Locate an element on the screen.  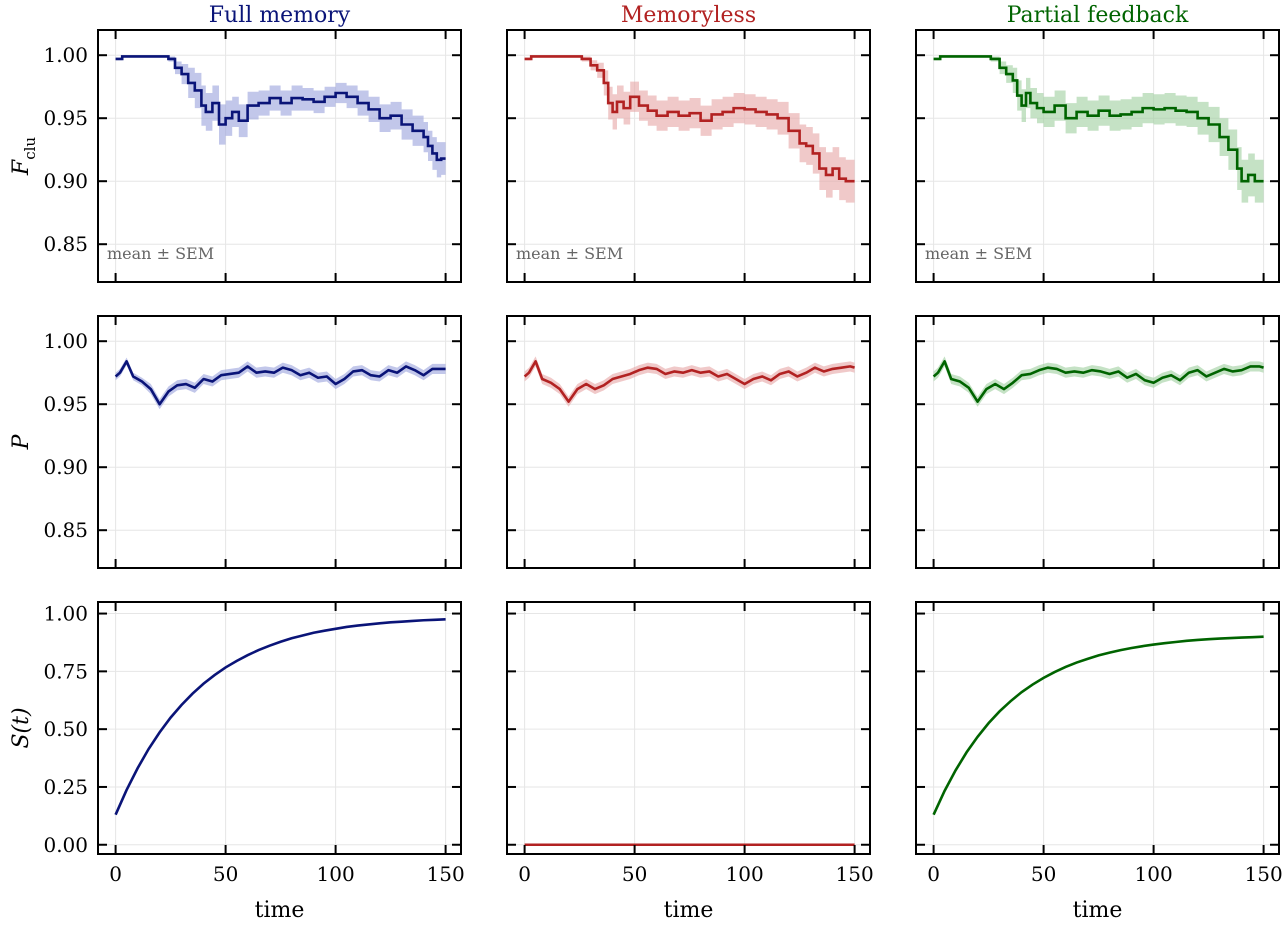
panel-r1-c2 is located at coordinates (1097, 442).